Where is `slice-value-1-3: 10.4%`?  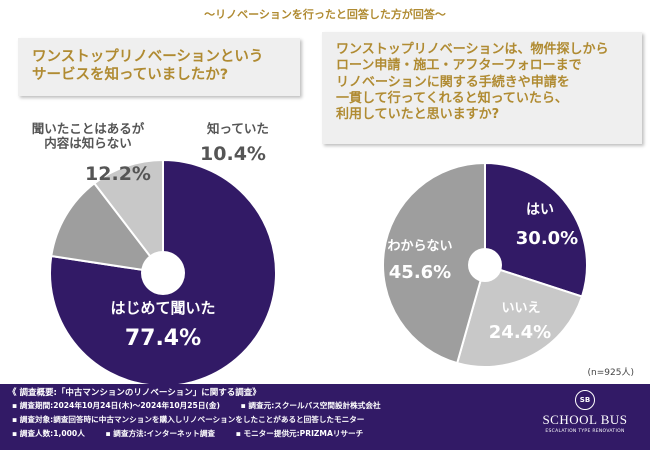 slice-value-1-3: 10.4% is located at coordinates (233, 154).